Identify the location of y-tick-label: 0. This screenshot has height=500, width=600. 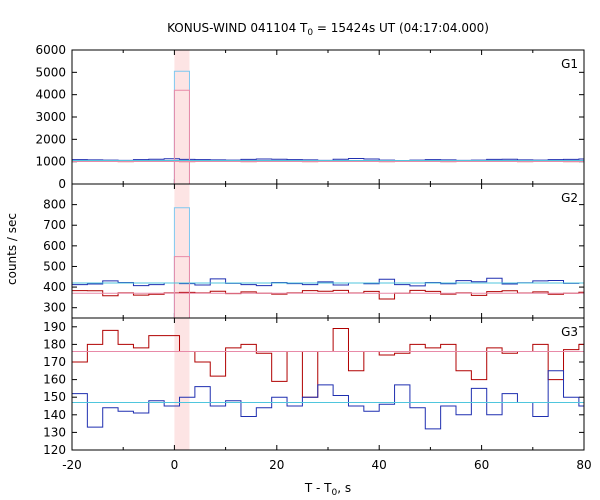
(62, 184).